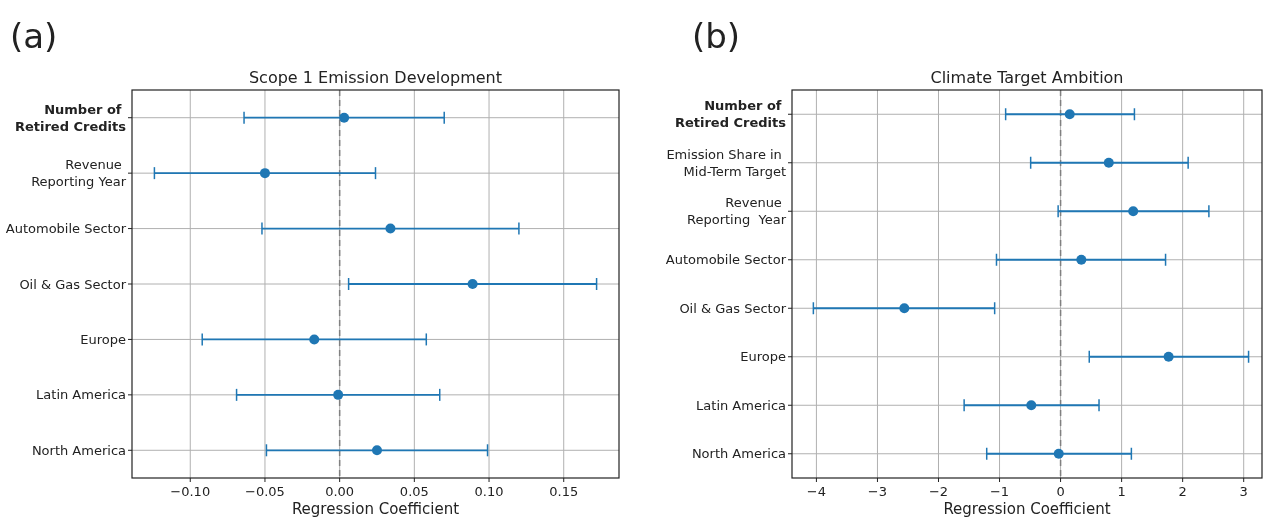 The image size is (1268, 526). What do you see at coordinates (564, 491) in the screenshot?
I see `x-tick-label: 0.15` at bounding box center [564, 491].